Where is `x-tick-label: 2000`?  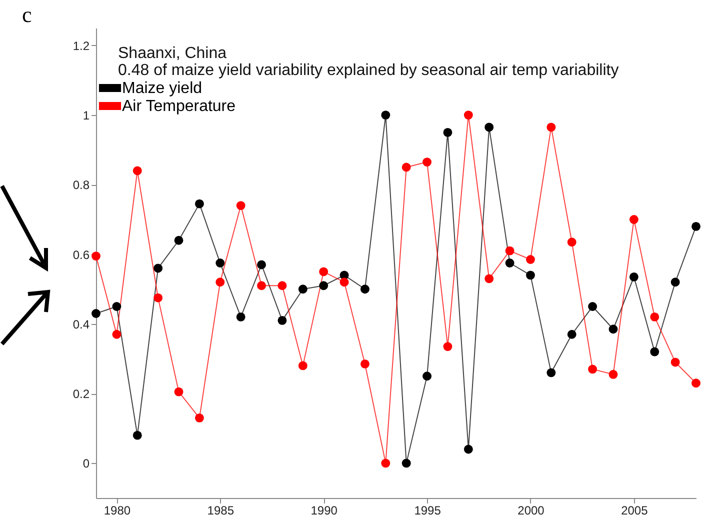
x-tick-label: 2000 is located at coordinates (531, 510).